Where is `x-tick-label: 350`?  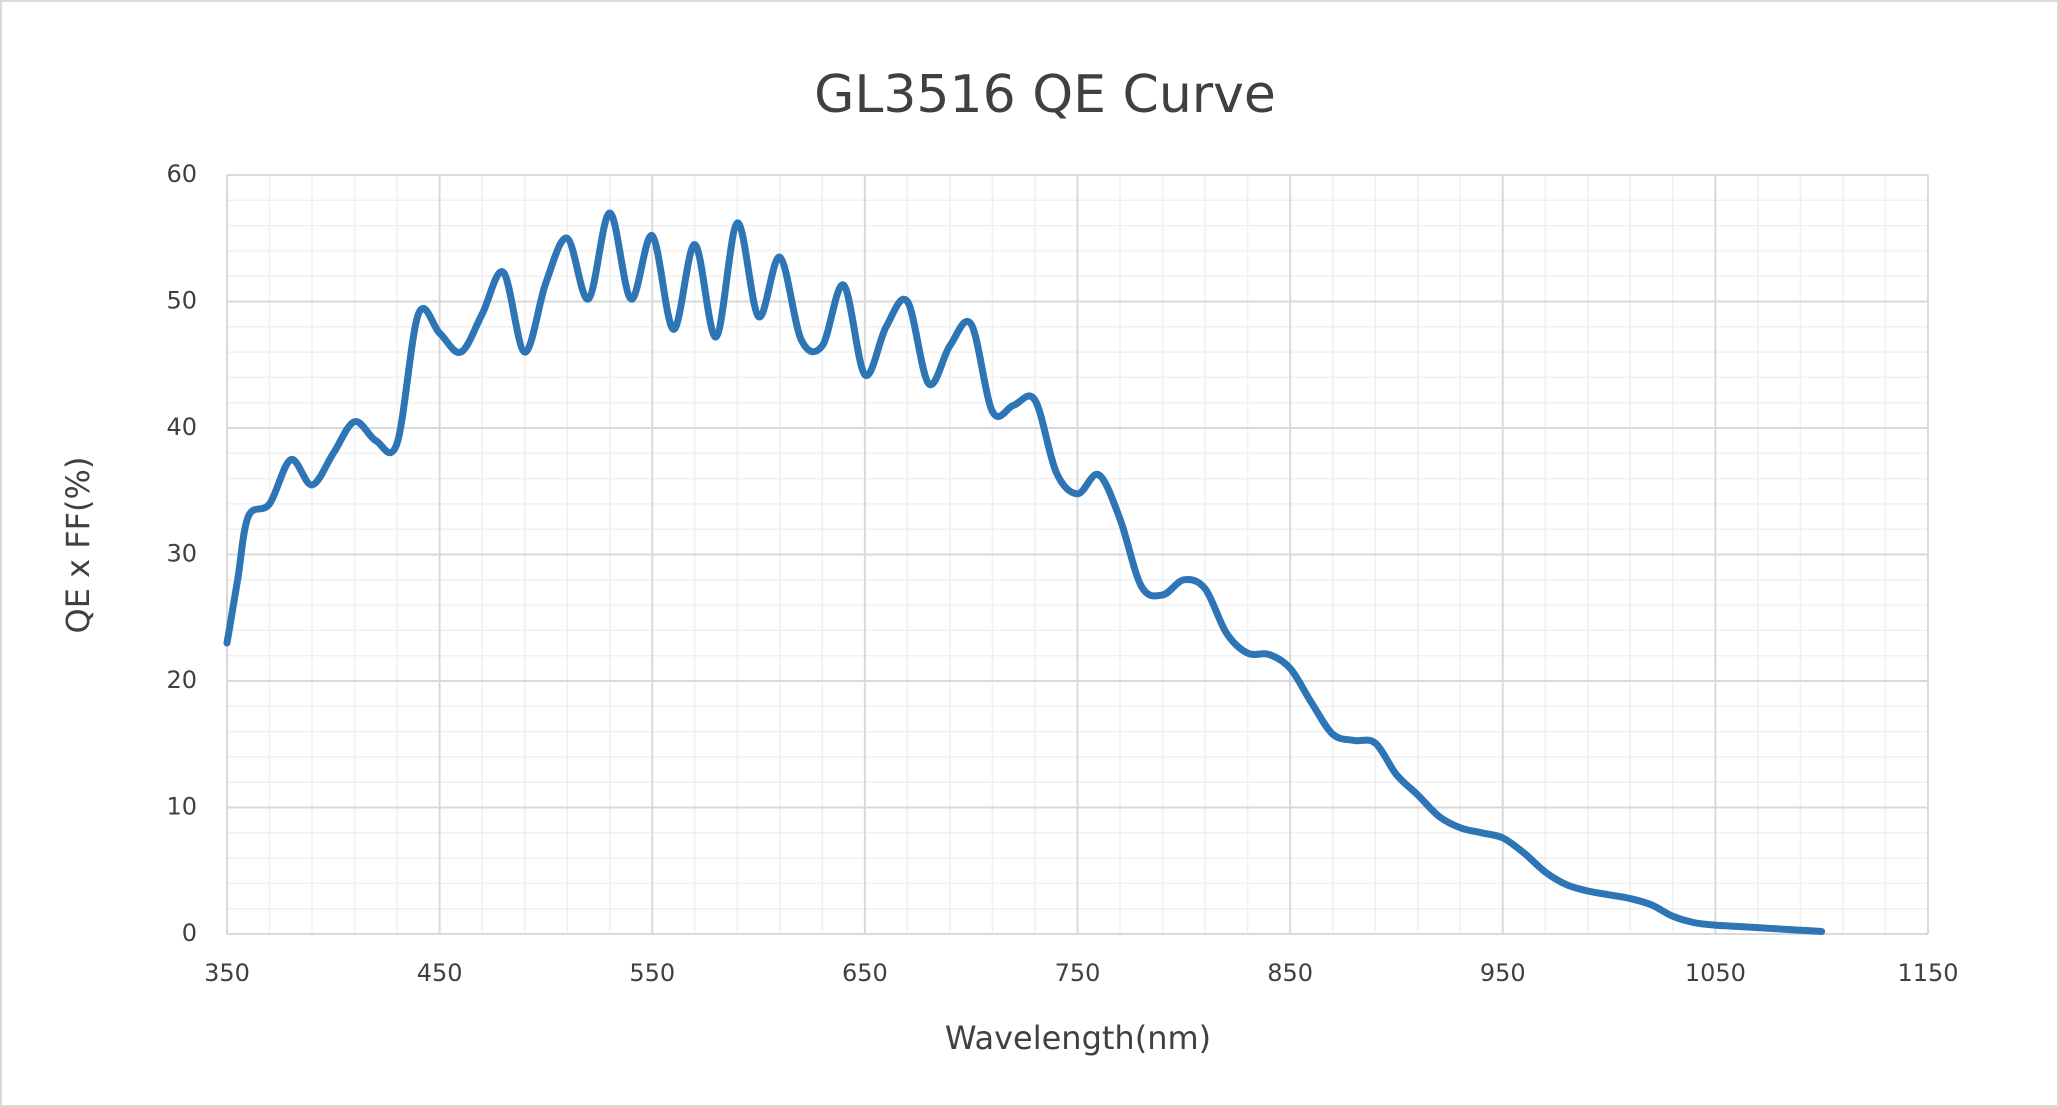
x-tick-label: 350 is located at coordinates (227, 973).